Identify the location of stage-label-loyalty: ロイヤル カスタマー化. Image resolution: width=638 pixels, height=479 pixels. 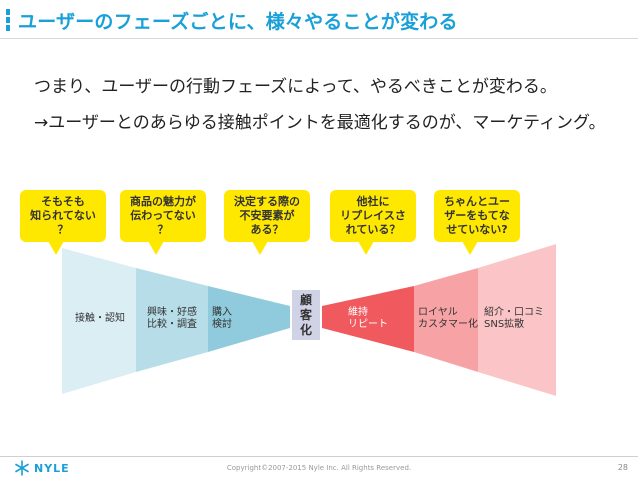
(448, 318).